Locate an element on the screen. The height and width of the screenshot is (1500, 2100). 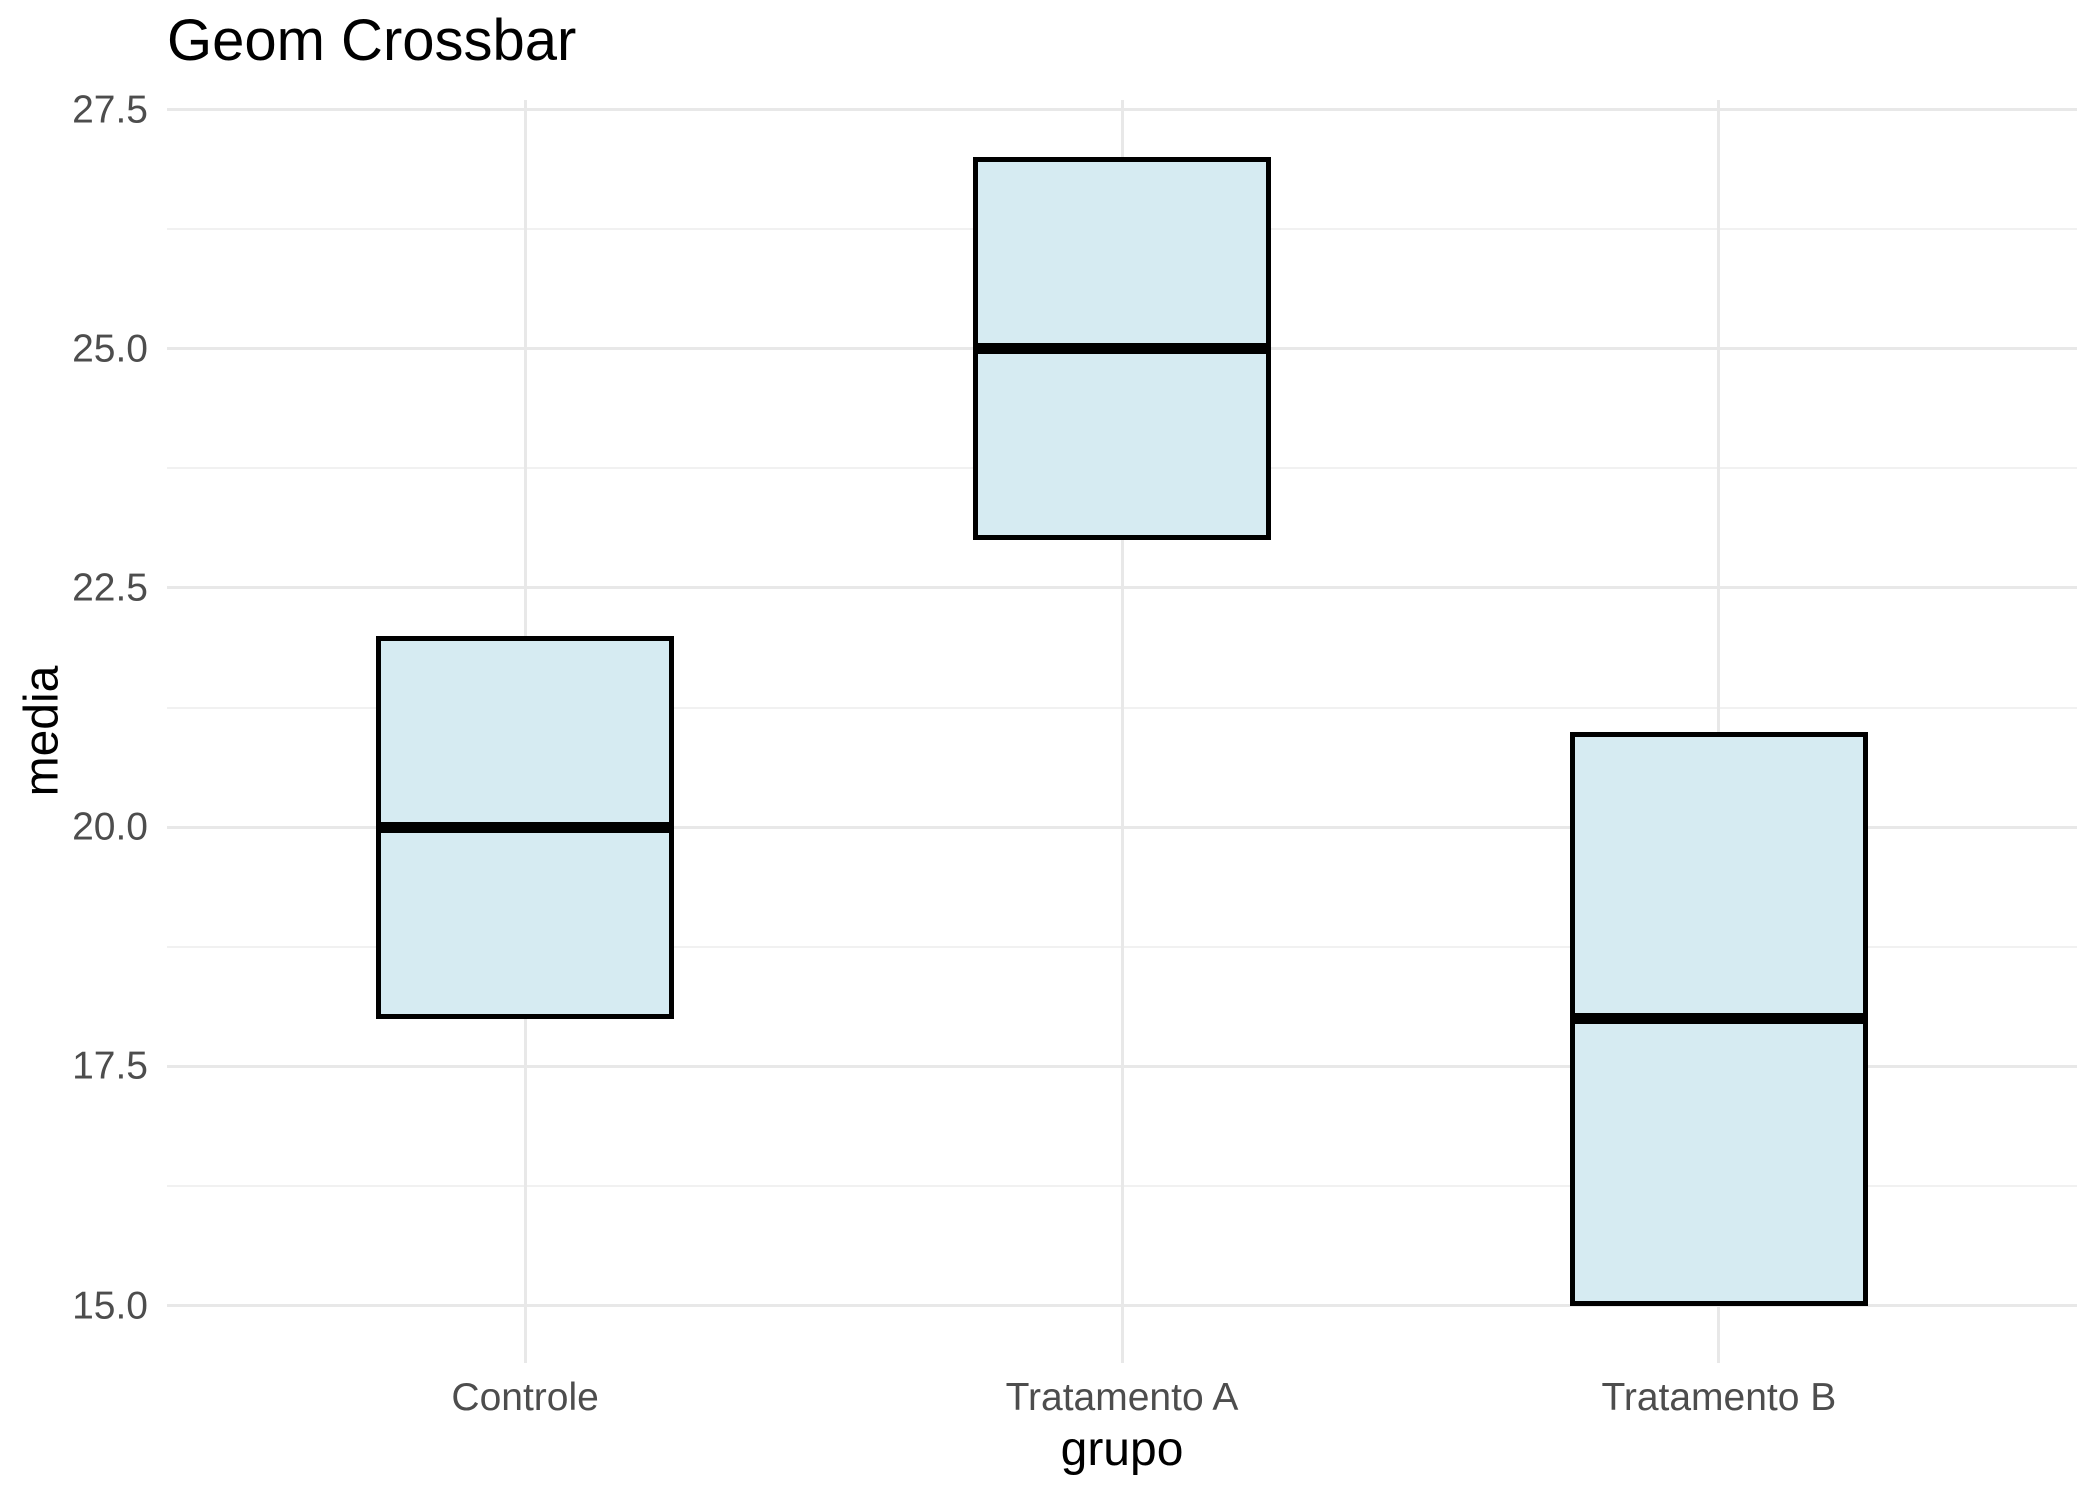
x-axis-title: grupo is located at coordinates (1122, 1449).